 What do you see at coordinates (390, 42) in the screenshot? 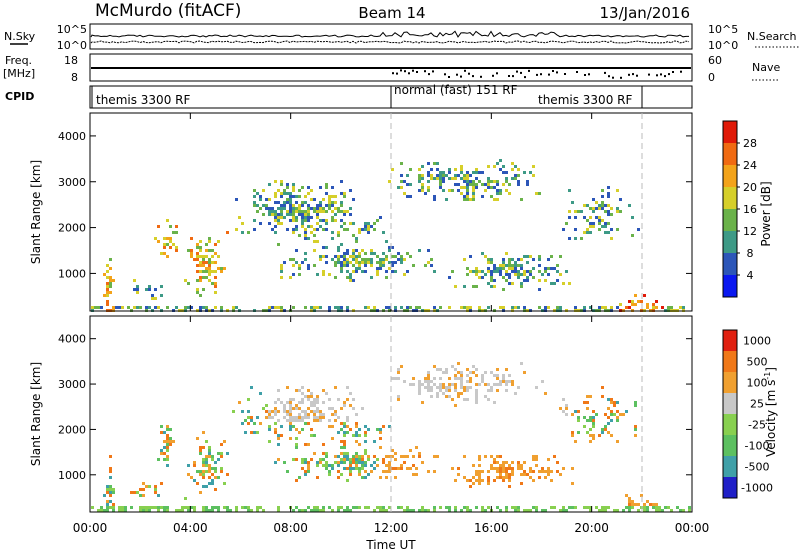
I see `nsearch-series` at bounding box center [390, 42].